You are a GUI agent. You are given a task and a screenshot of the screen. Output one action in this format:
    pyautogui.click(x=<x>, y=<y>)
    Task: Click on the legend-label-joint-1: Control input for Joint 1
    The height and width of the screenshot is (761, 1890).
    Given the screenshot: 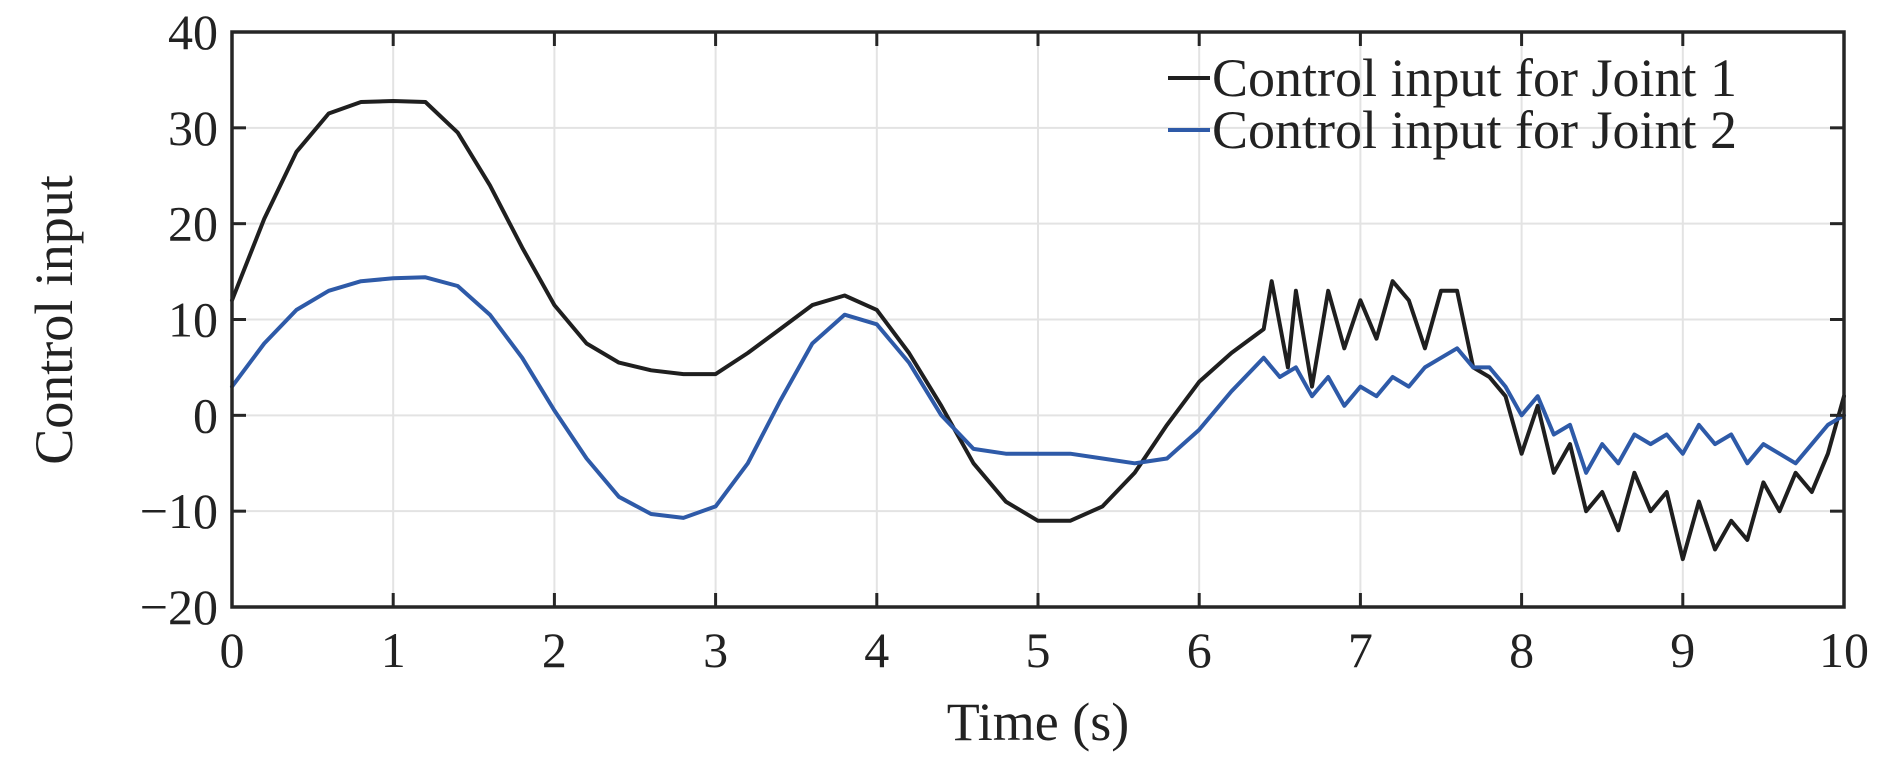 What is the action you would take?
    pyautogui.click(x=1474, y=78)
    